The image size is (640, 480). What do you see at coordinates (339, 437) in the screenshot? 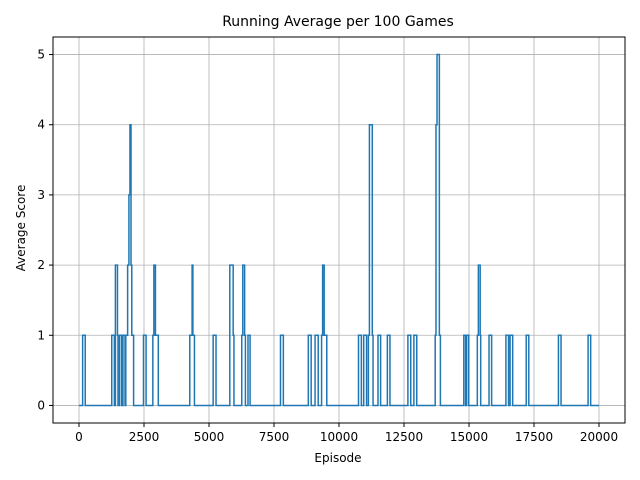
I see `x-tick-label: 10000` at bounding box center [339, 437].